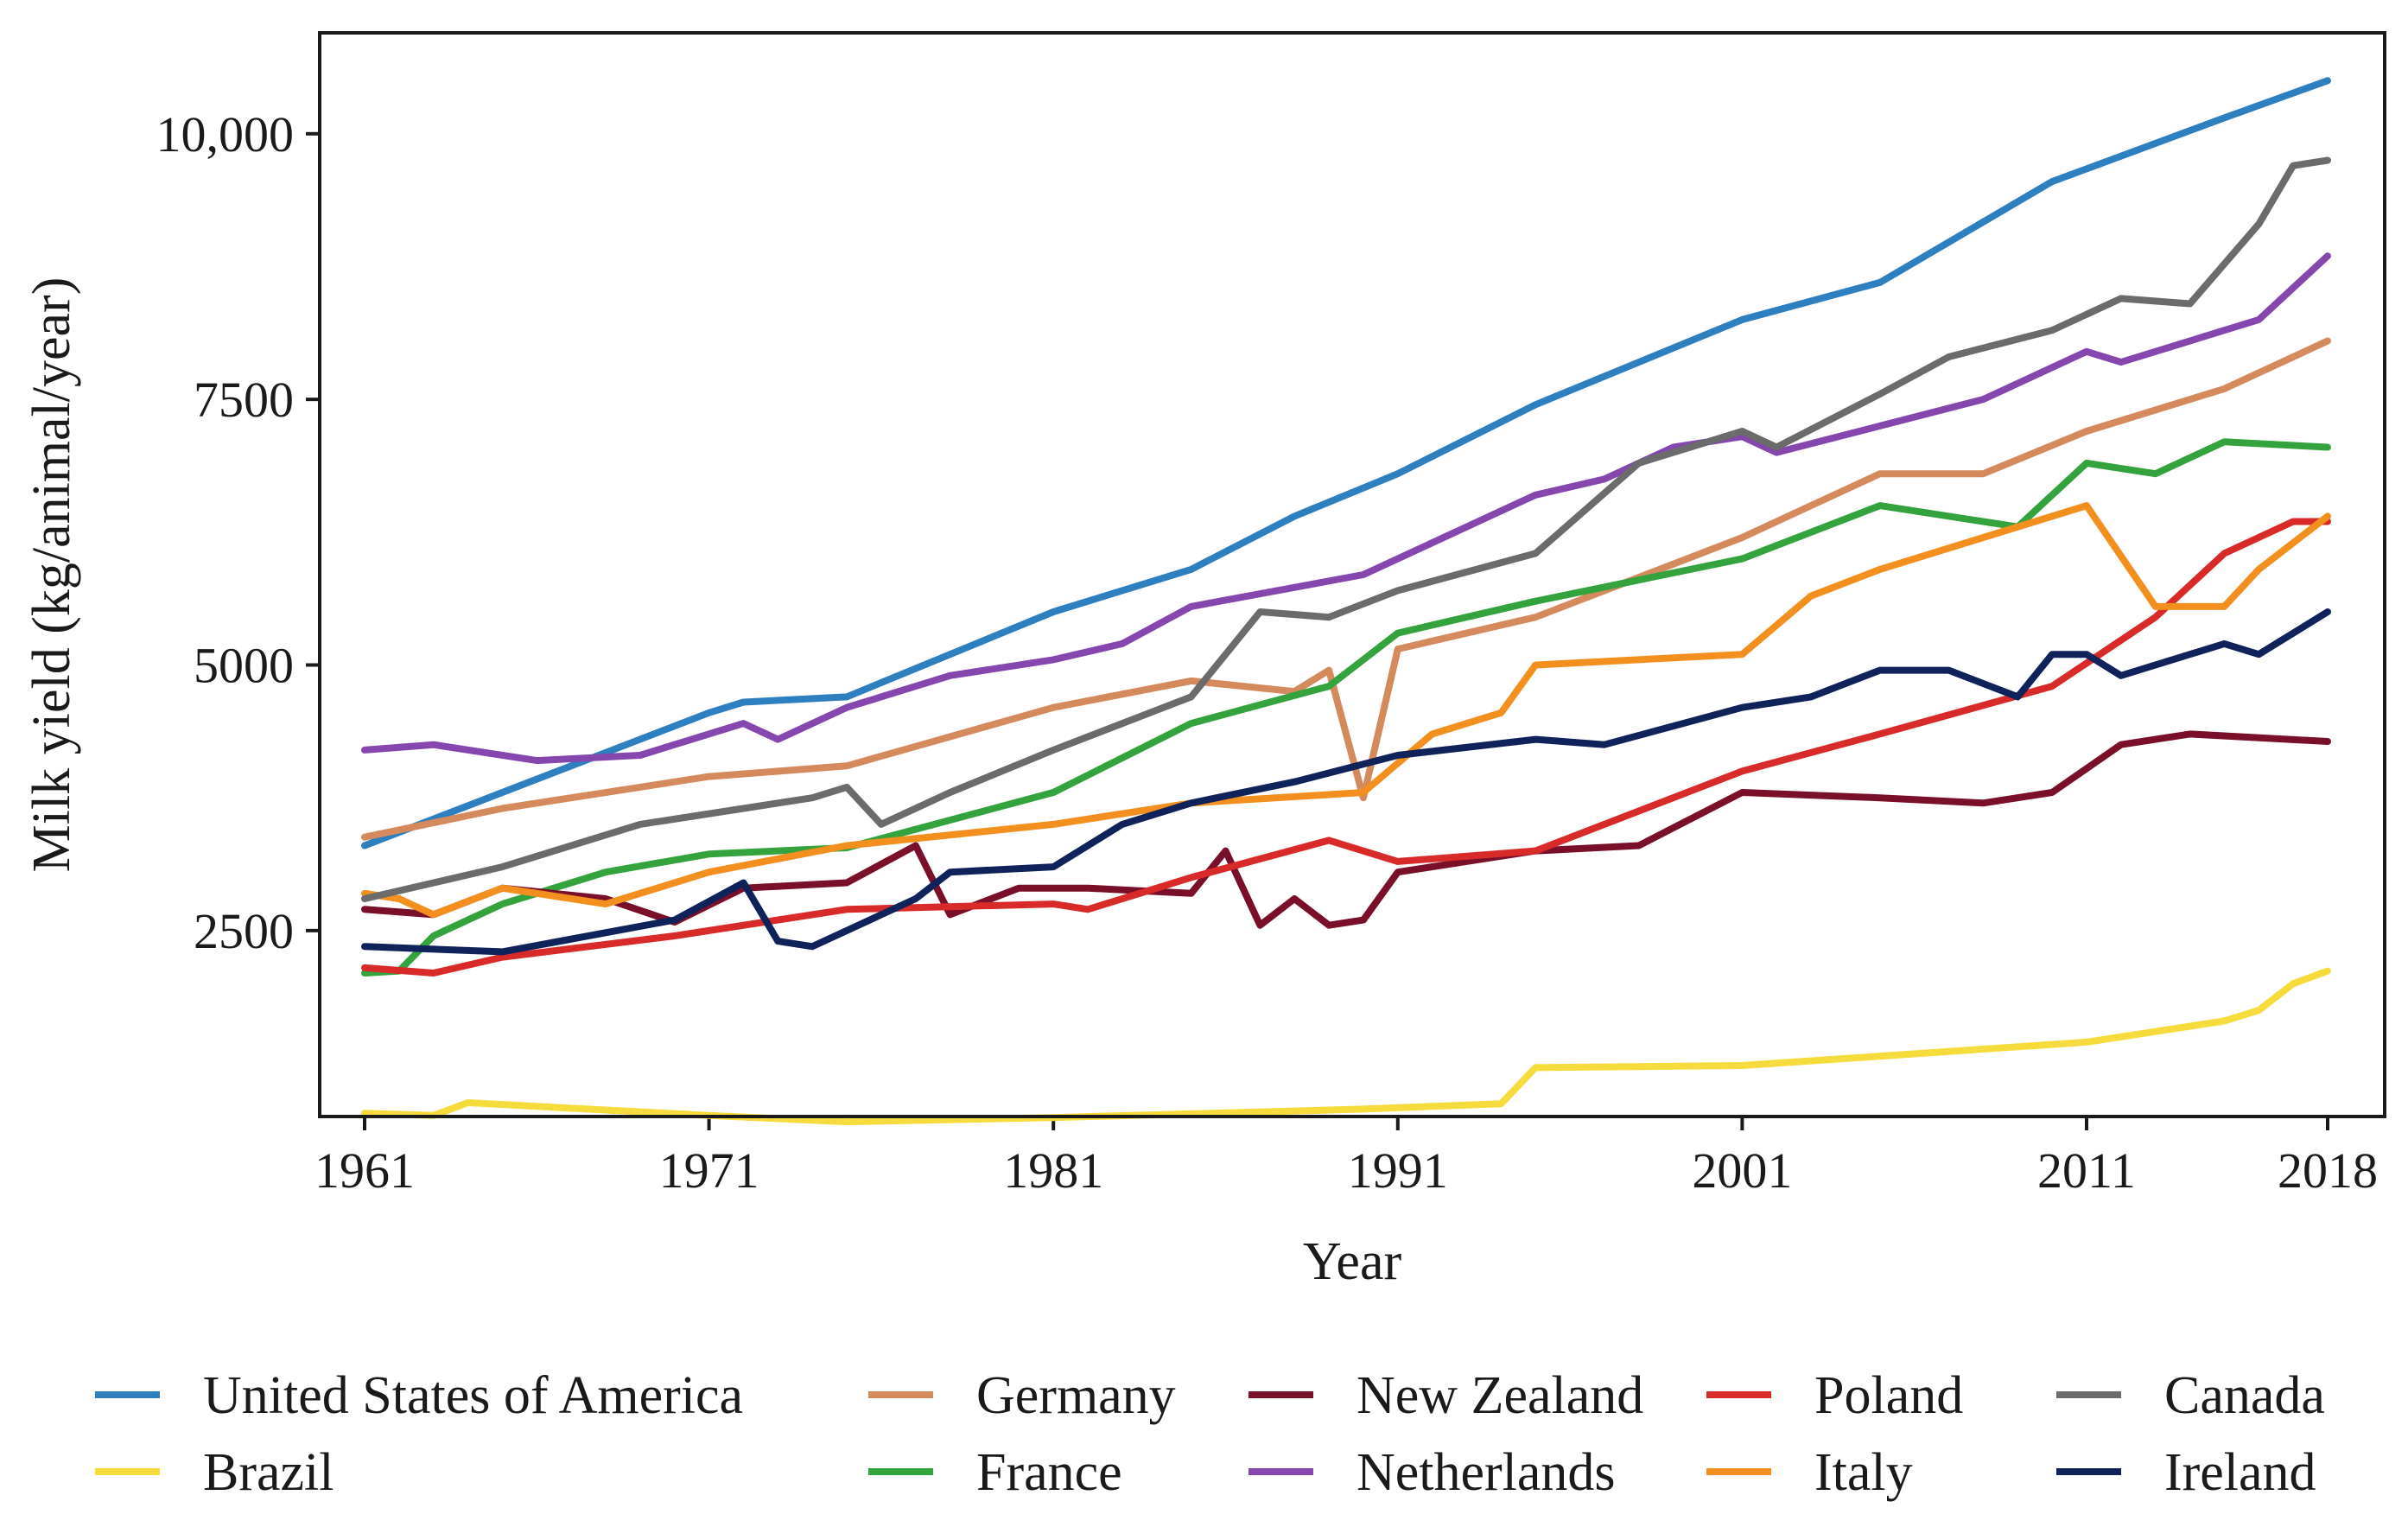  Describe the element at coordinates (244, 400) in the screenshot. I see `y-tick-label: 7500` at that location.